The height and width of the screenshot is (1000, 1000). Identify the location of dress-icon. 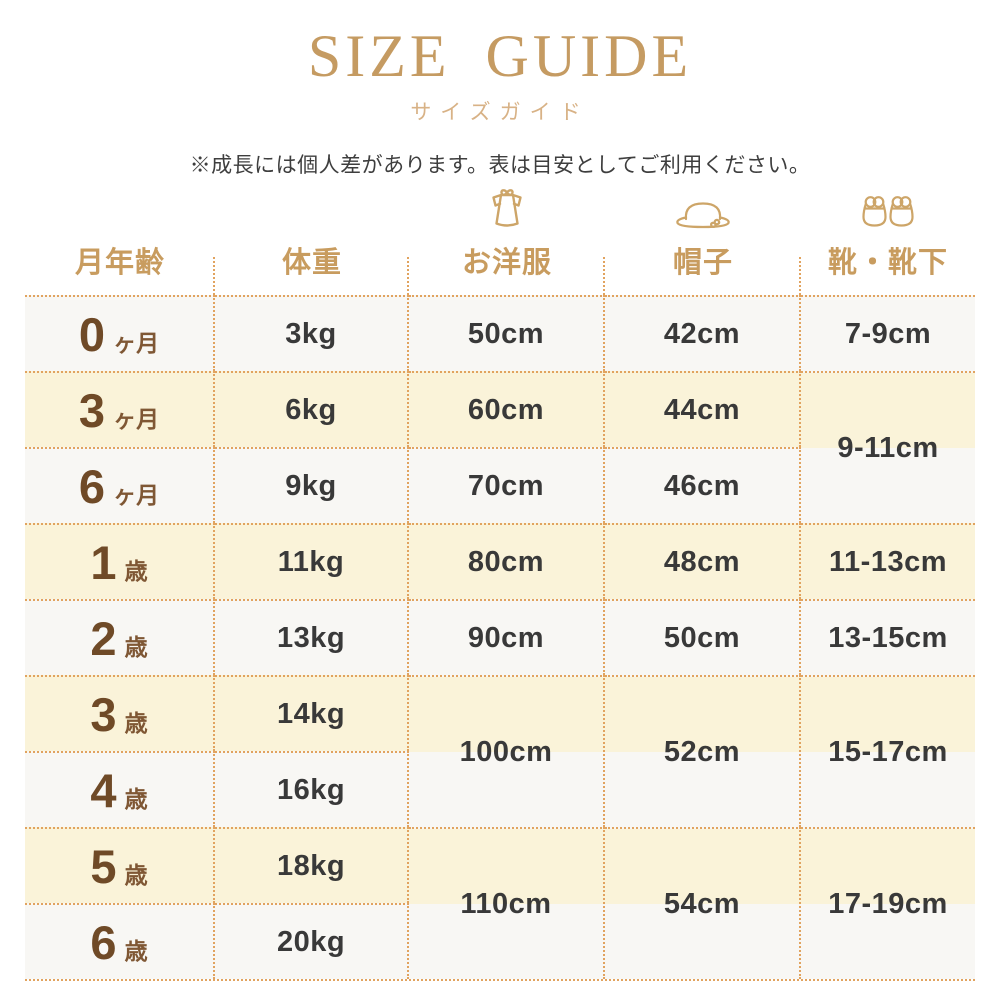
(507, 208).